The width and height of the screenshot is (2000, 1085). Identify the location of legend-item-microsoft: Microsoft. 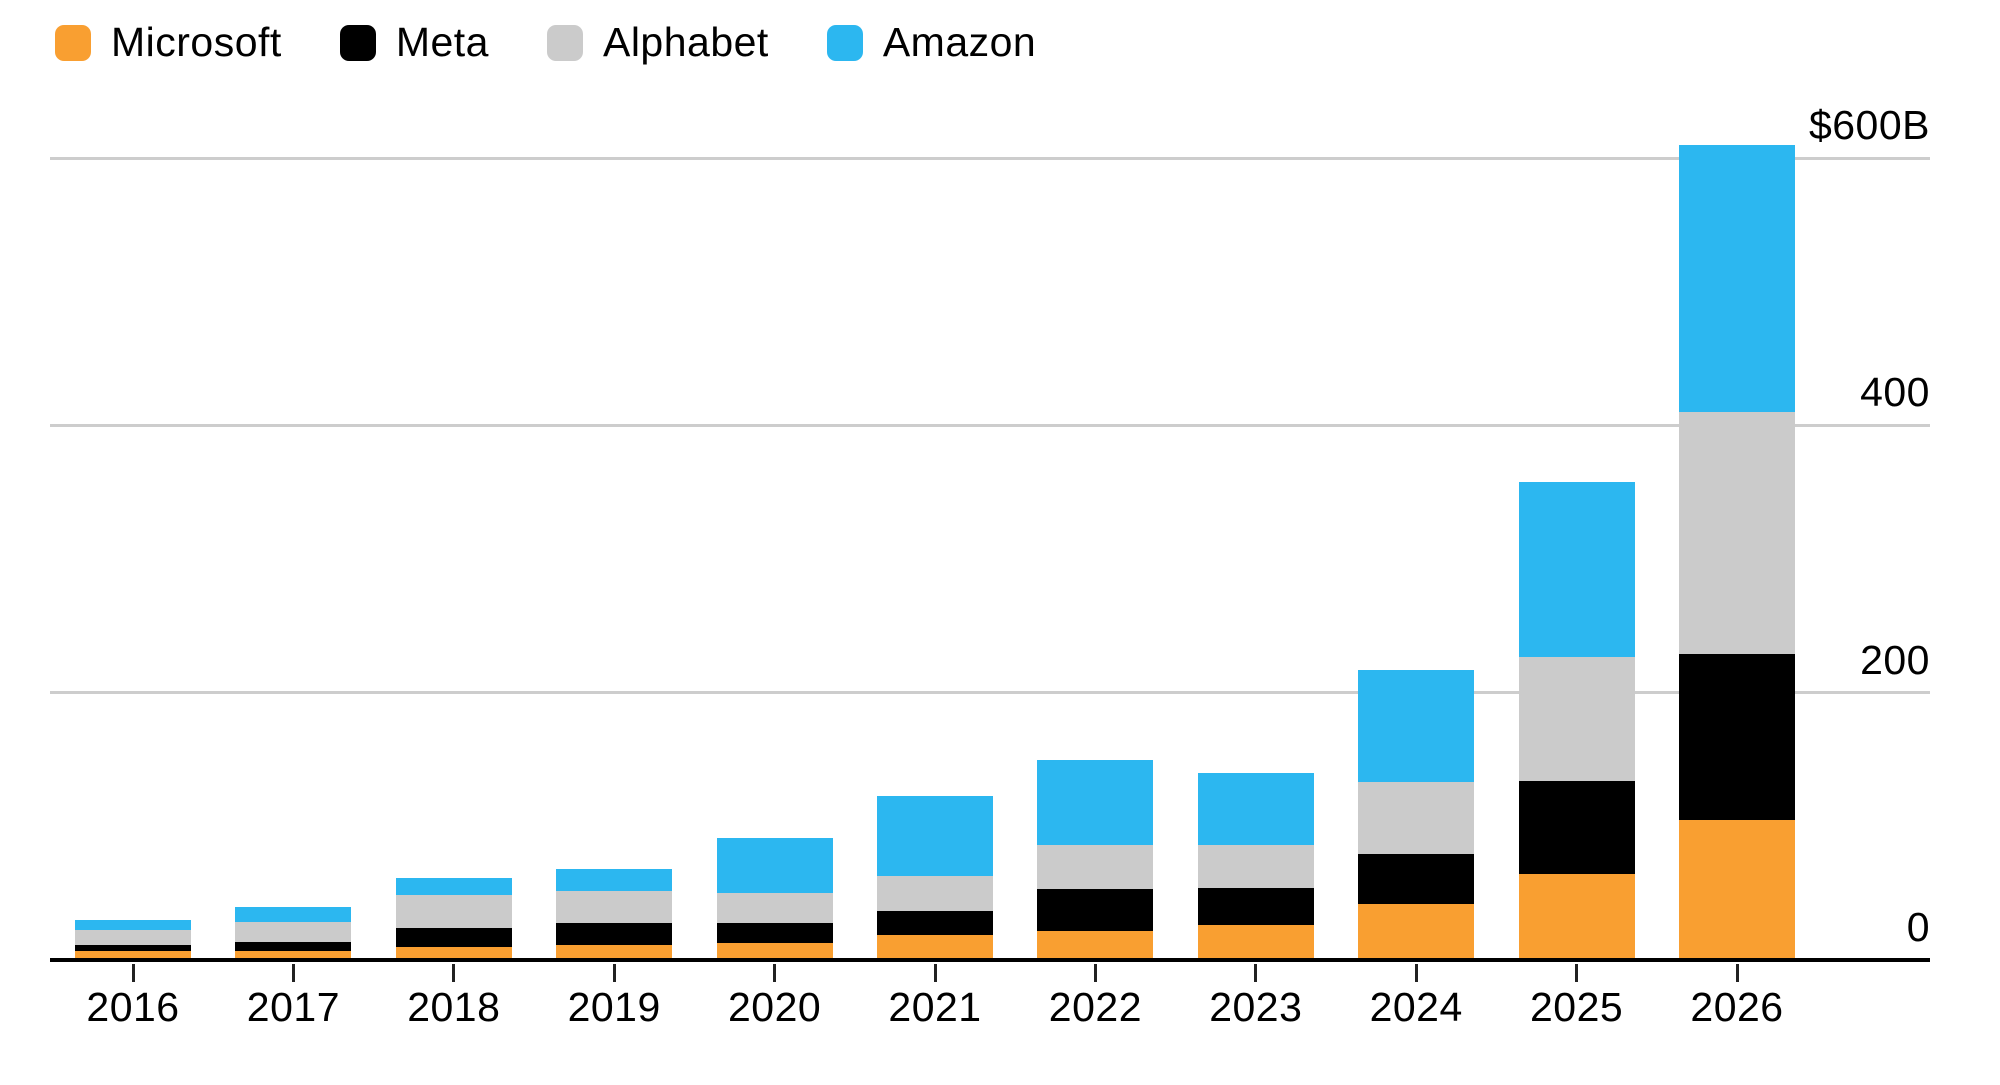
(168, 42).